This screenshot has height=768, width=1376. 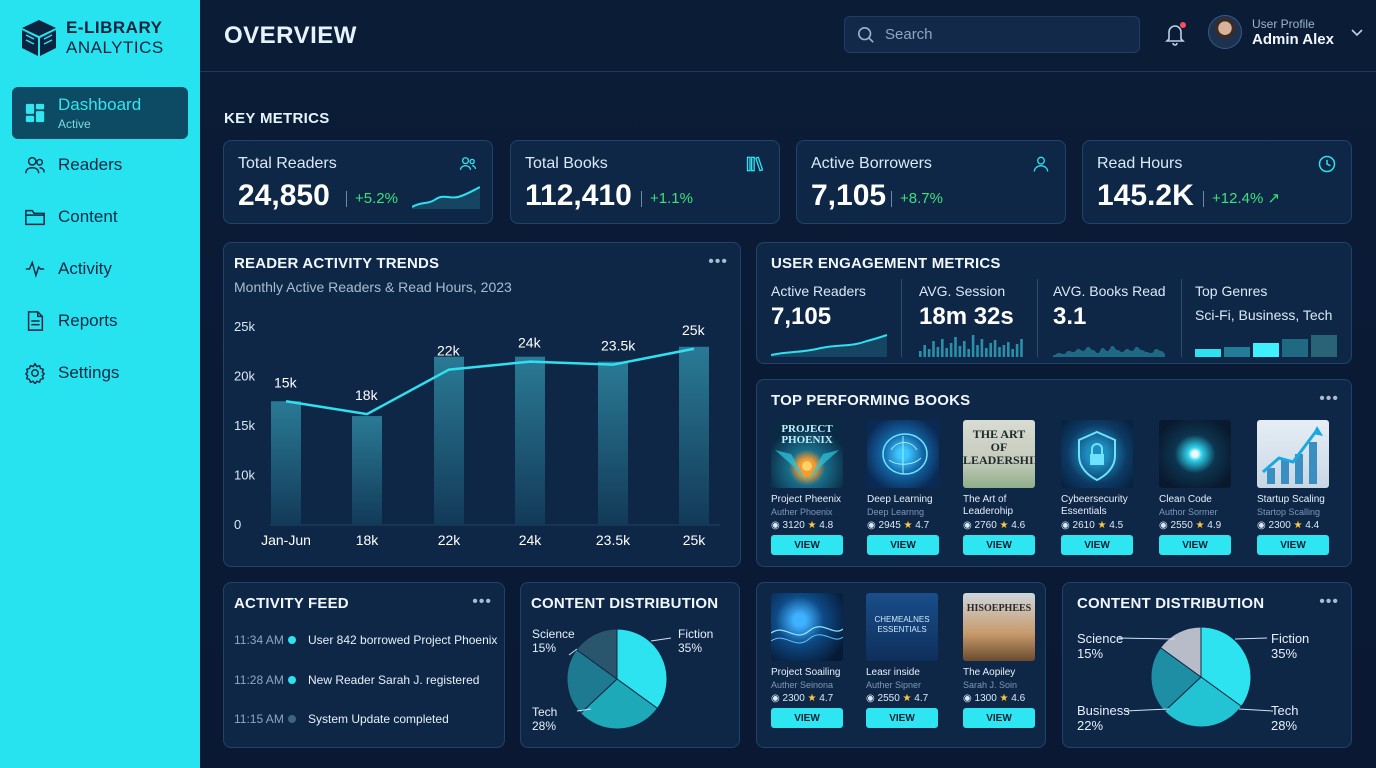 I want to click on metric-card-read-hours: Read Hours 145.2K +12.4% ↗, so click(x=1217, y=182).